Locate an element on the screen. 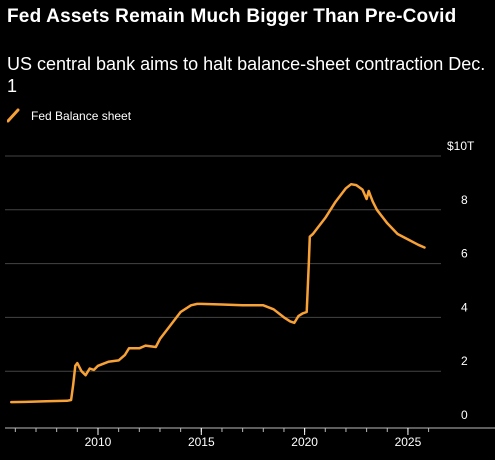  y-tick-label: 2 is located at coordinates (464, 361).